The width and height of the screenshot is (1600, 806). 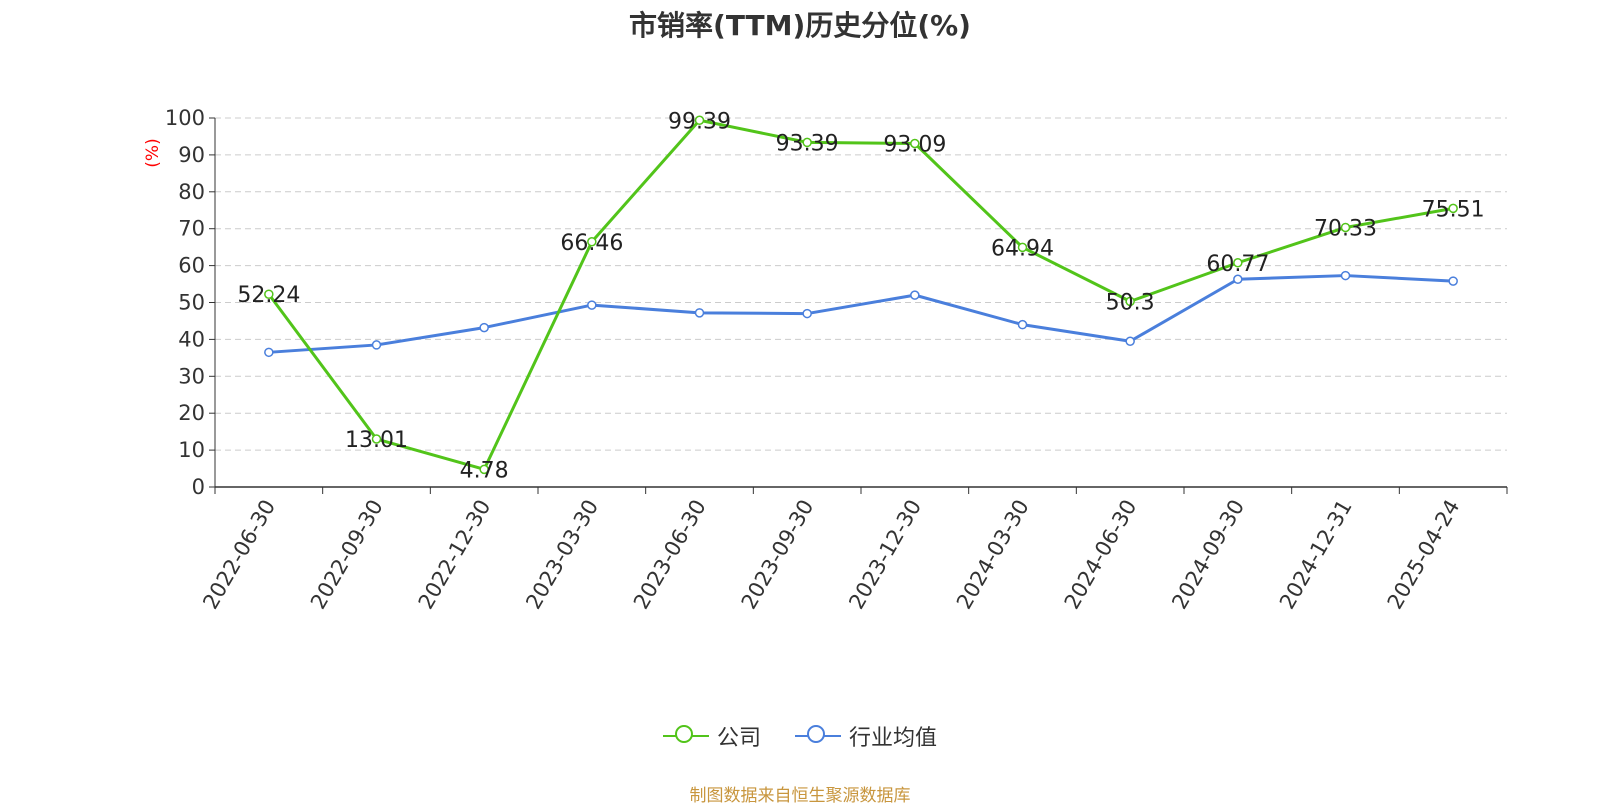 I want to click on data-label: 93.09, so click(x=914, y=144).